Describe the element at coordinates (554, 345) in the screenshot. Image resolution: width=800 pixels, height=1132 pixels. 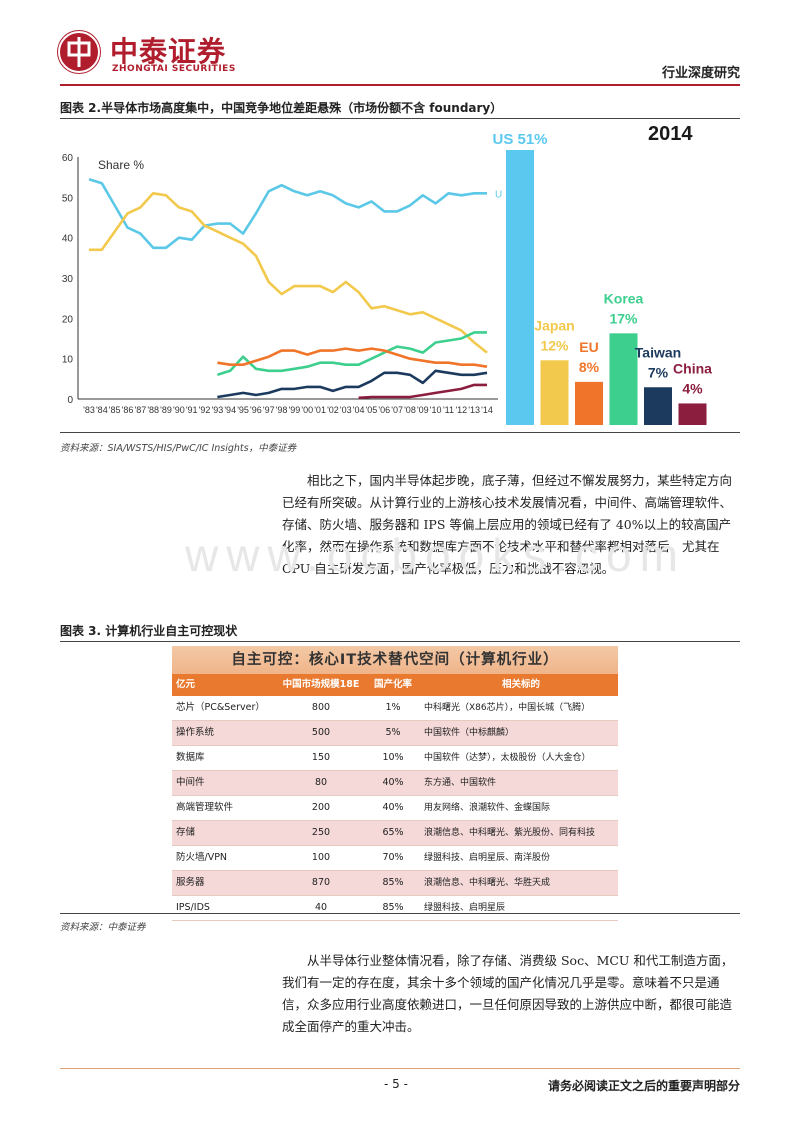
I see `bar-label-value: 12%` at that location.